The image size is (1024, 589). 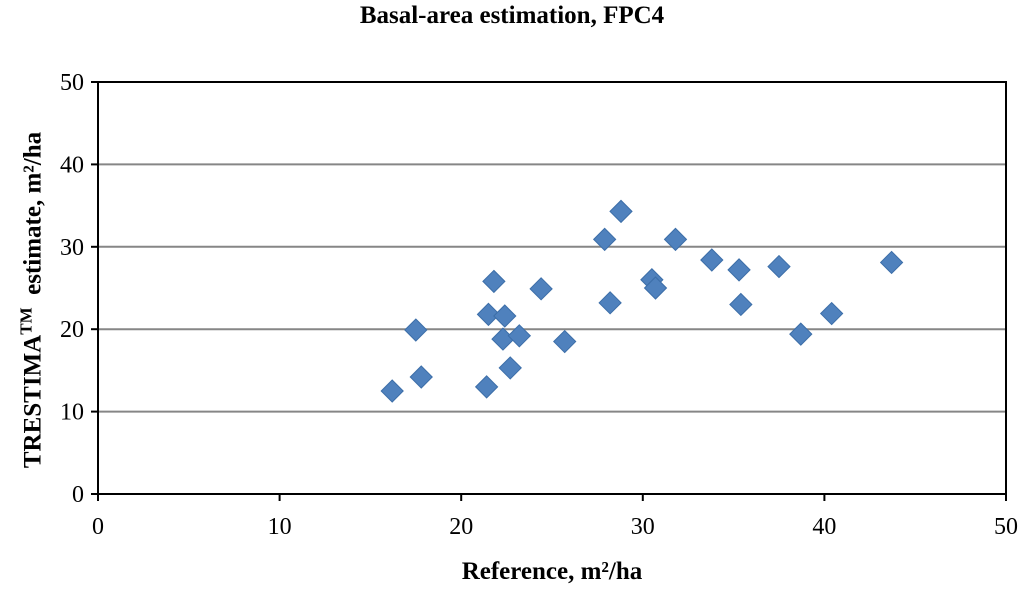 I want to click on x-axis-label: Reference, m²/ha, so click(x=552, y=571).